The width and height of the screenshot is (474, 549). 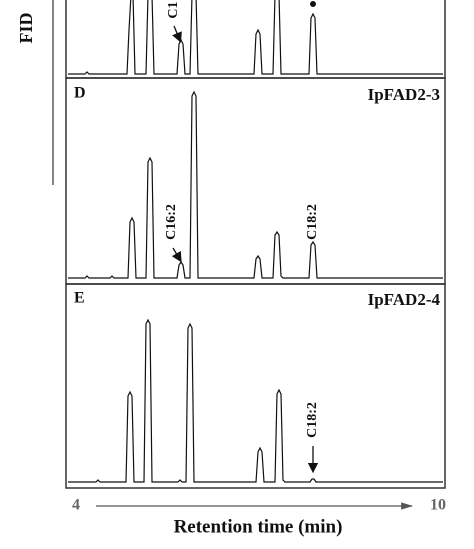 What do you see at coordinates (438, 505) in the screenshot?
I see `x-axis-end: 10` at bounding box center [438, 505].